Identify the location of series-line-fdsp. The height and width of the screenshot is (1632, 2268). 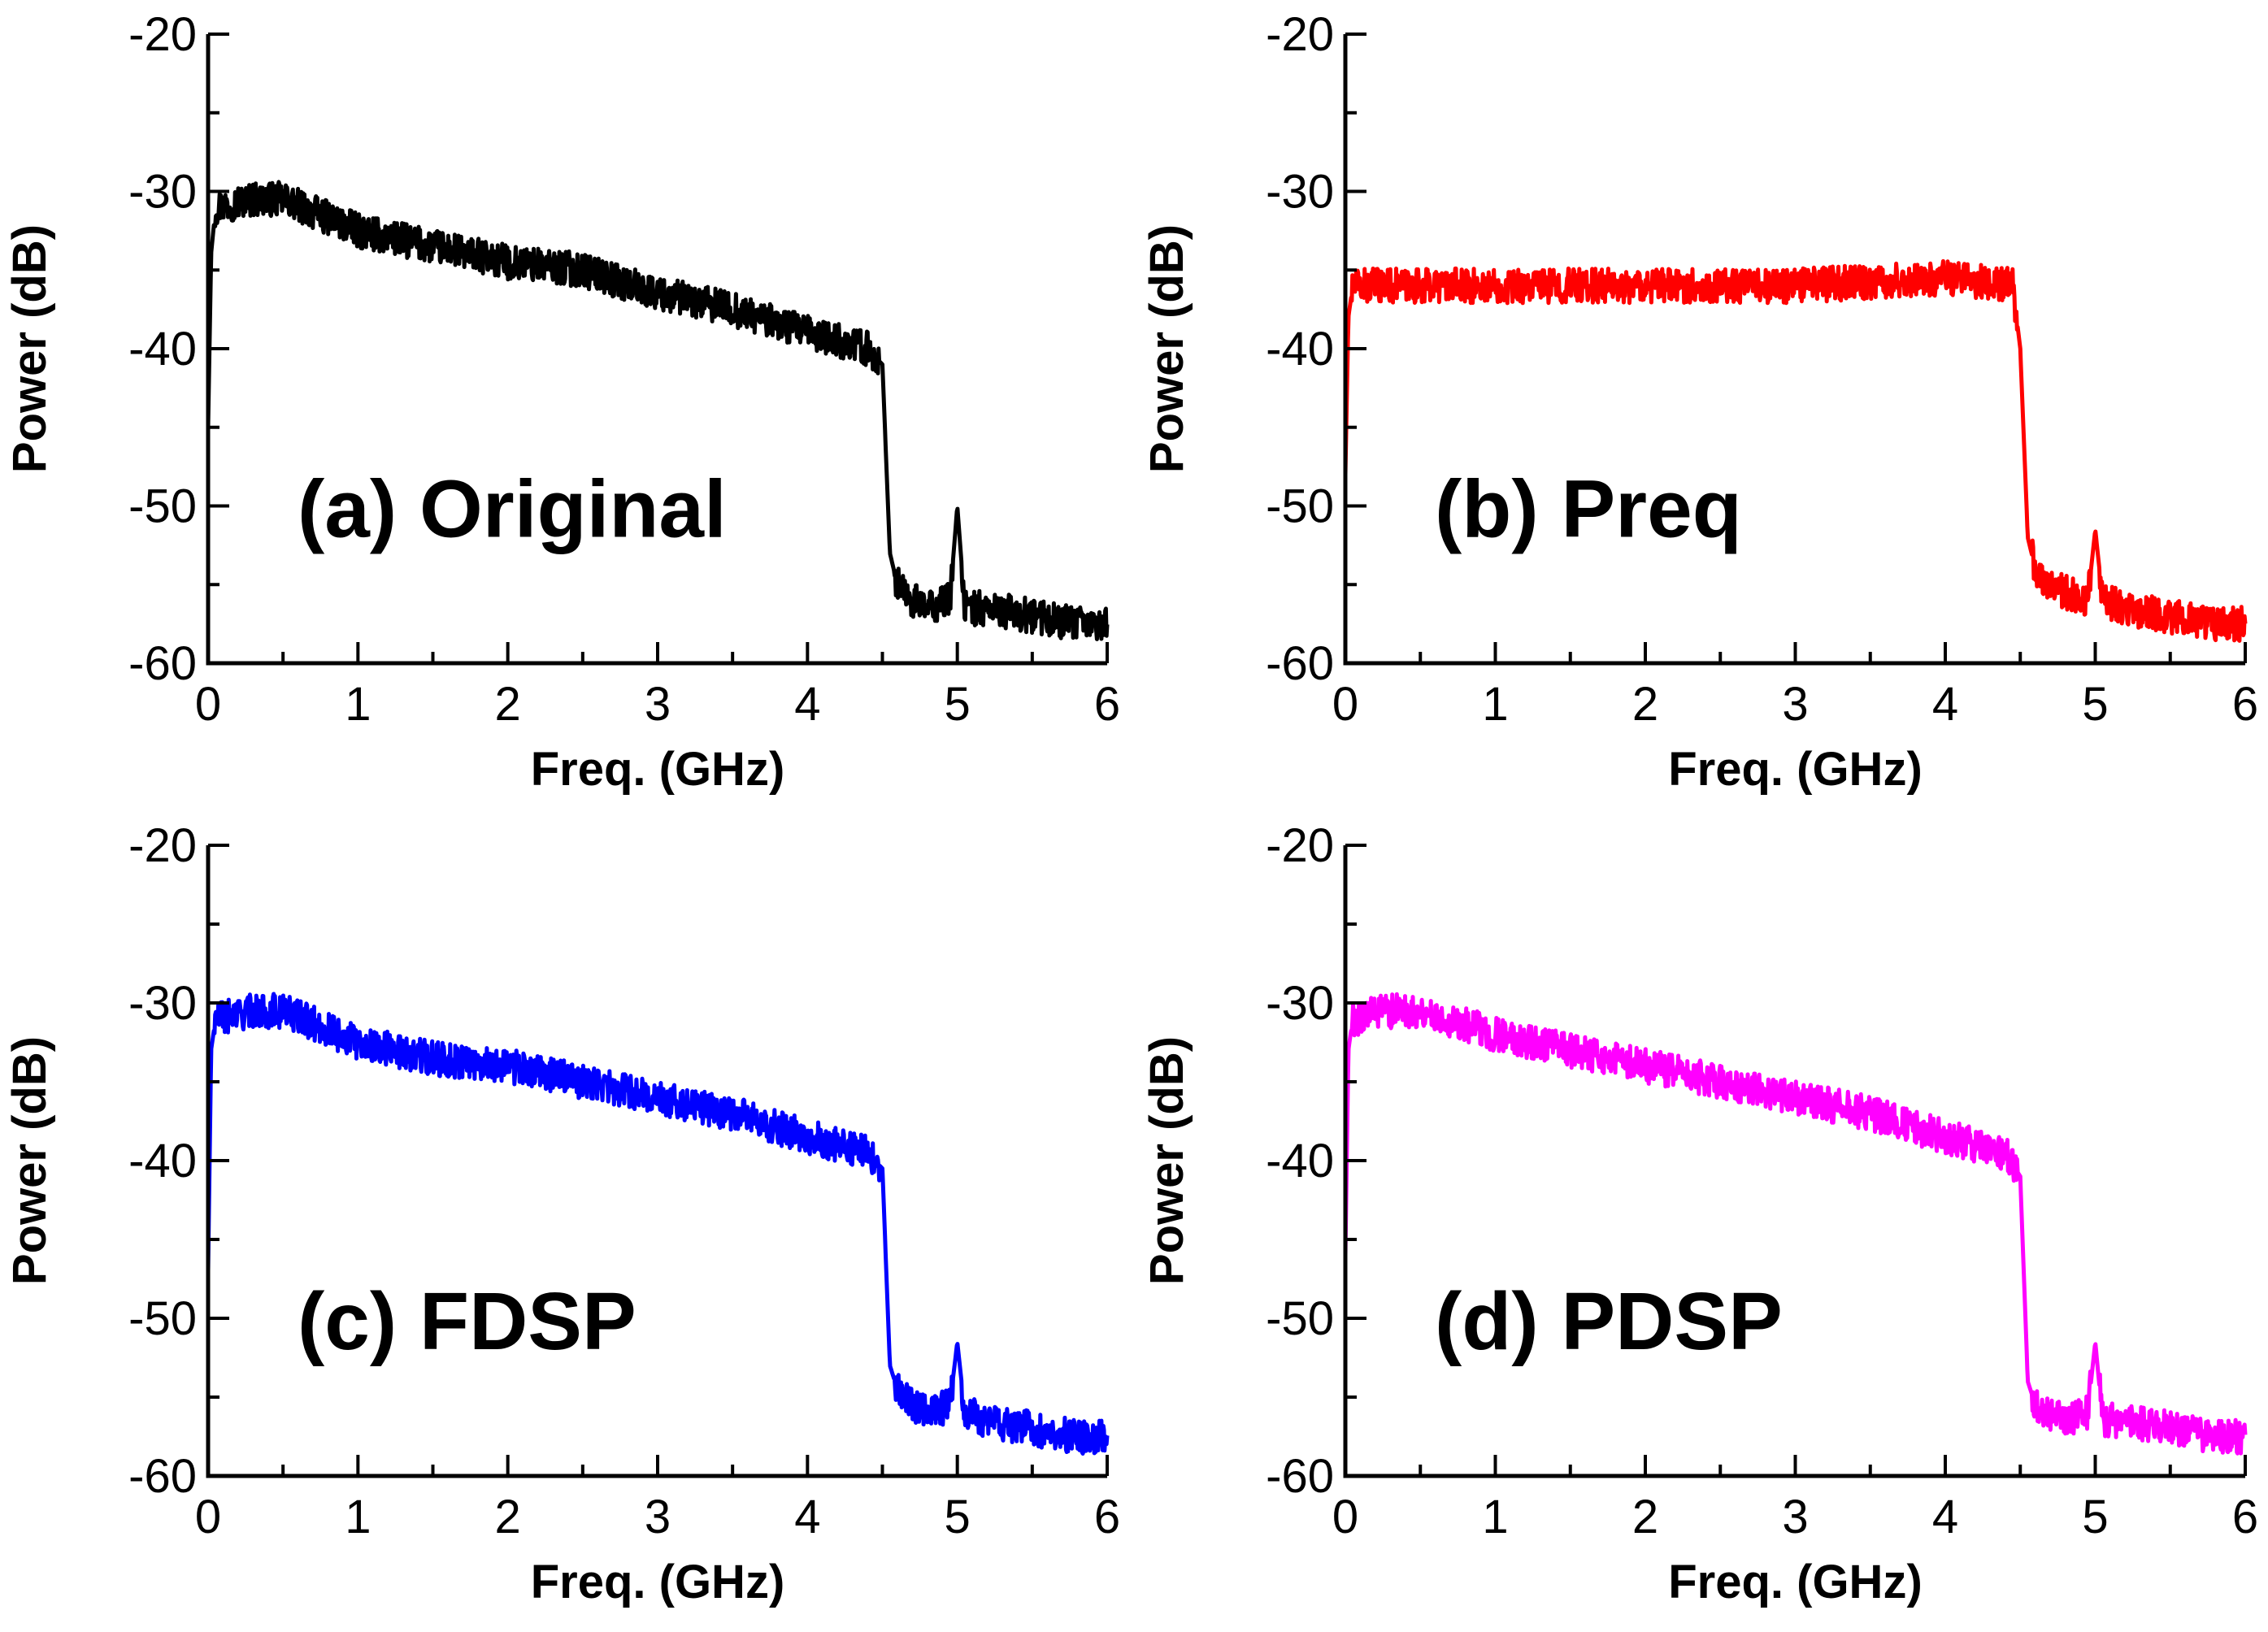
(658, 1224).